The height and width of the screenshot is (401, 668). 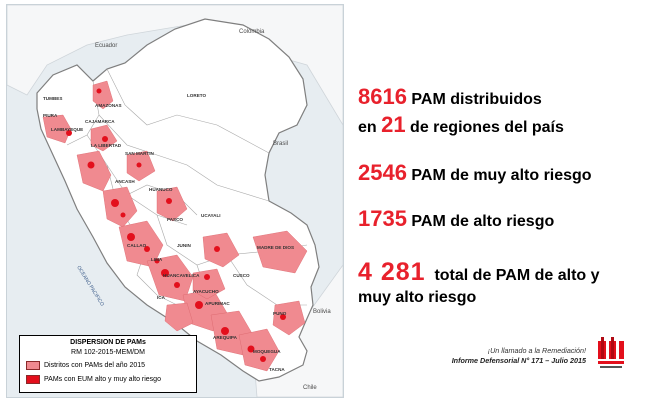 What do you see at coordinates (370, 127) in the screenshot?
I see `stat-text: en` at bounding box center [370, 127].